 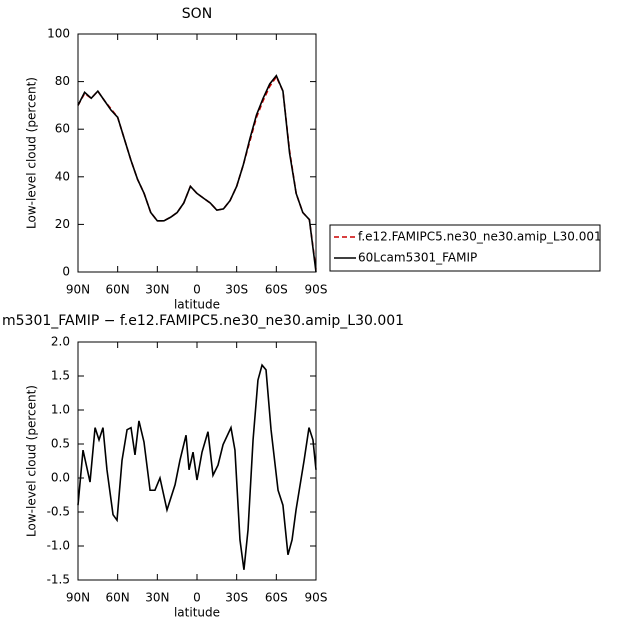 I want to click on y-tick-label: 0, so click(x=66, y=272).